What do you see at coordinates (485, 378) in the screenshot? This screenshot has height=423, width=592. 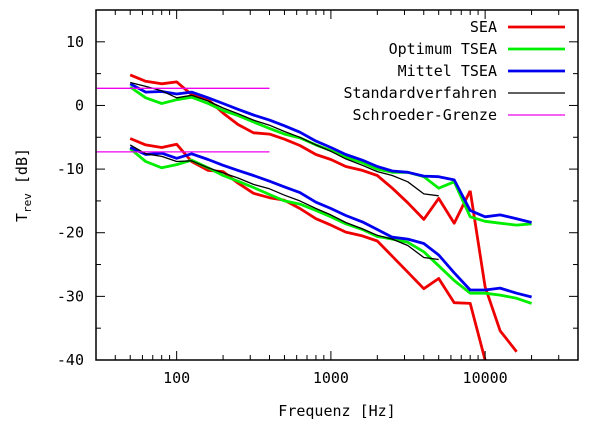 I see `x-tick-label: 10000` at bounding box center [485, 378].